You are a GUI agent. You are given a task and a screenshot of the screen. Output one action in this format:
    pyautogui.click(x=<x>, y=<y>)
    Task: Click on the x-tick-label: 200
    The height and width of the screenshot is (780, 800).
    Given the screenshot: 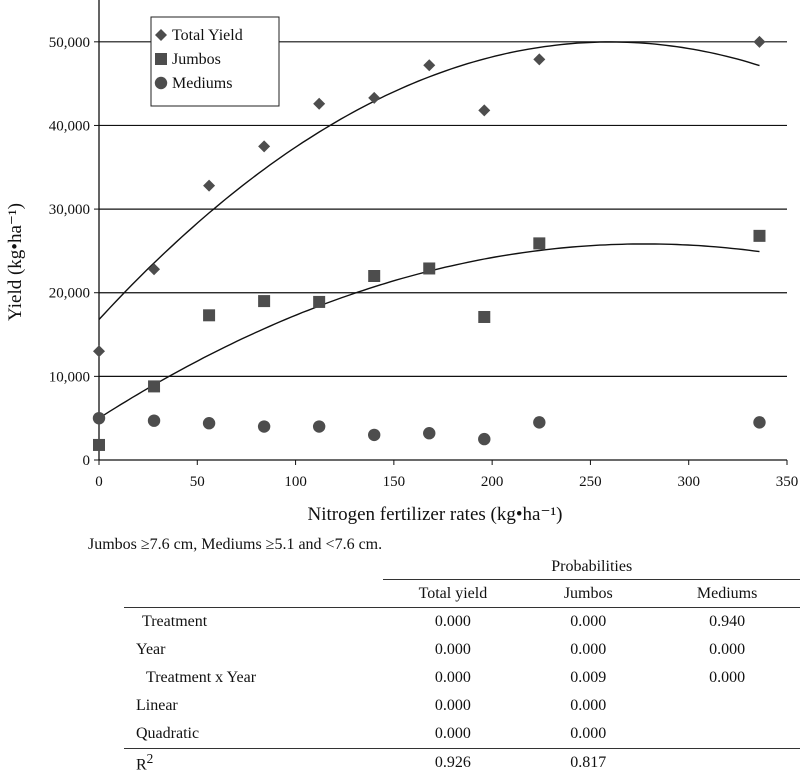 What is the action you would take?
    pyautogui.click(x=492, y=482)
    